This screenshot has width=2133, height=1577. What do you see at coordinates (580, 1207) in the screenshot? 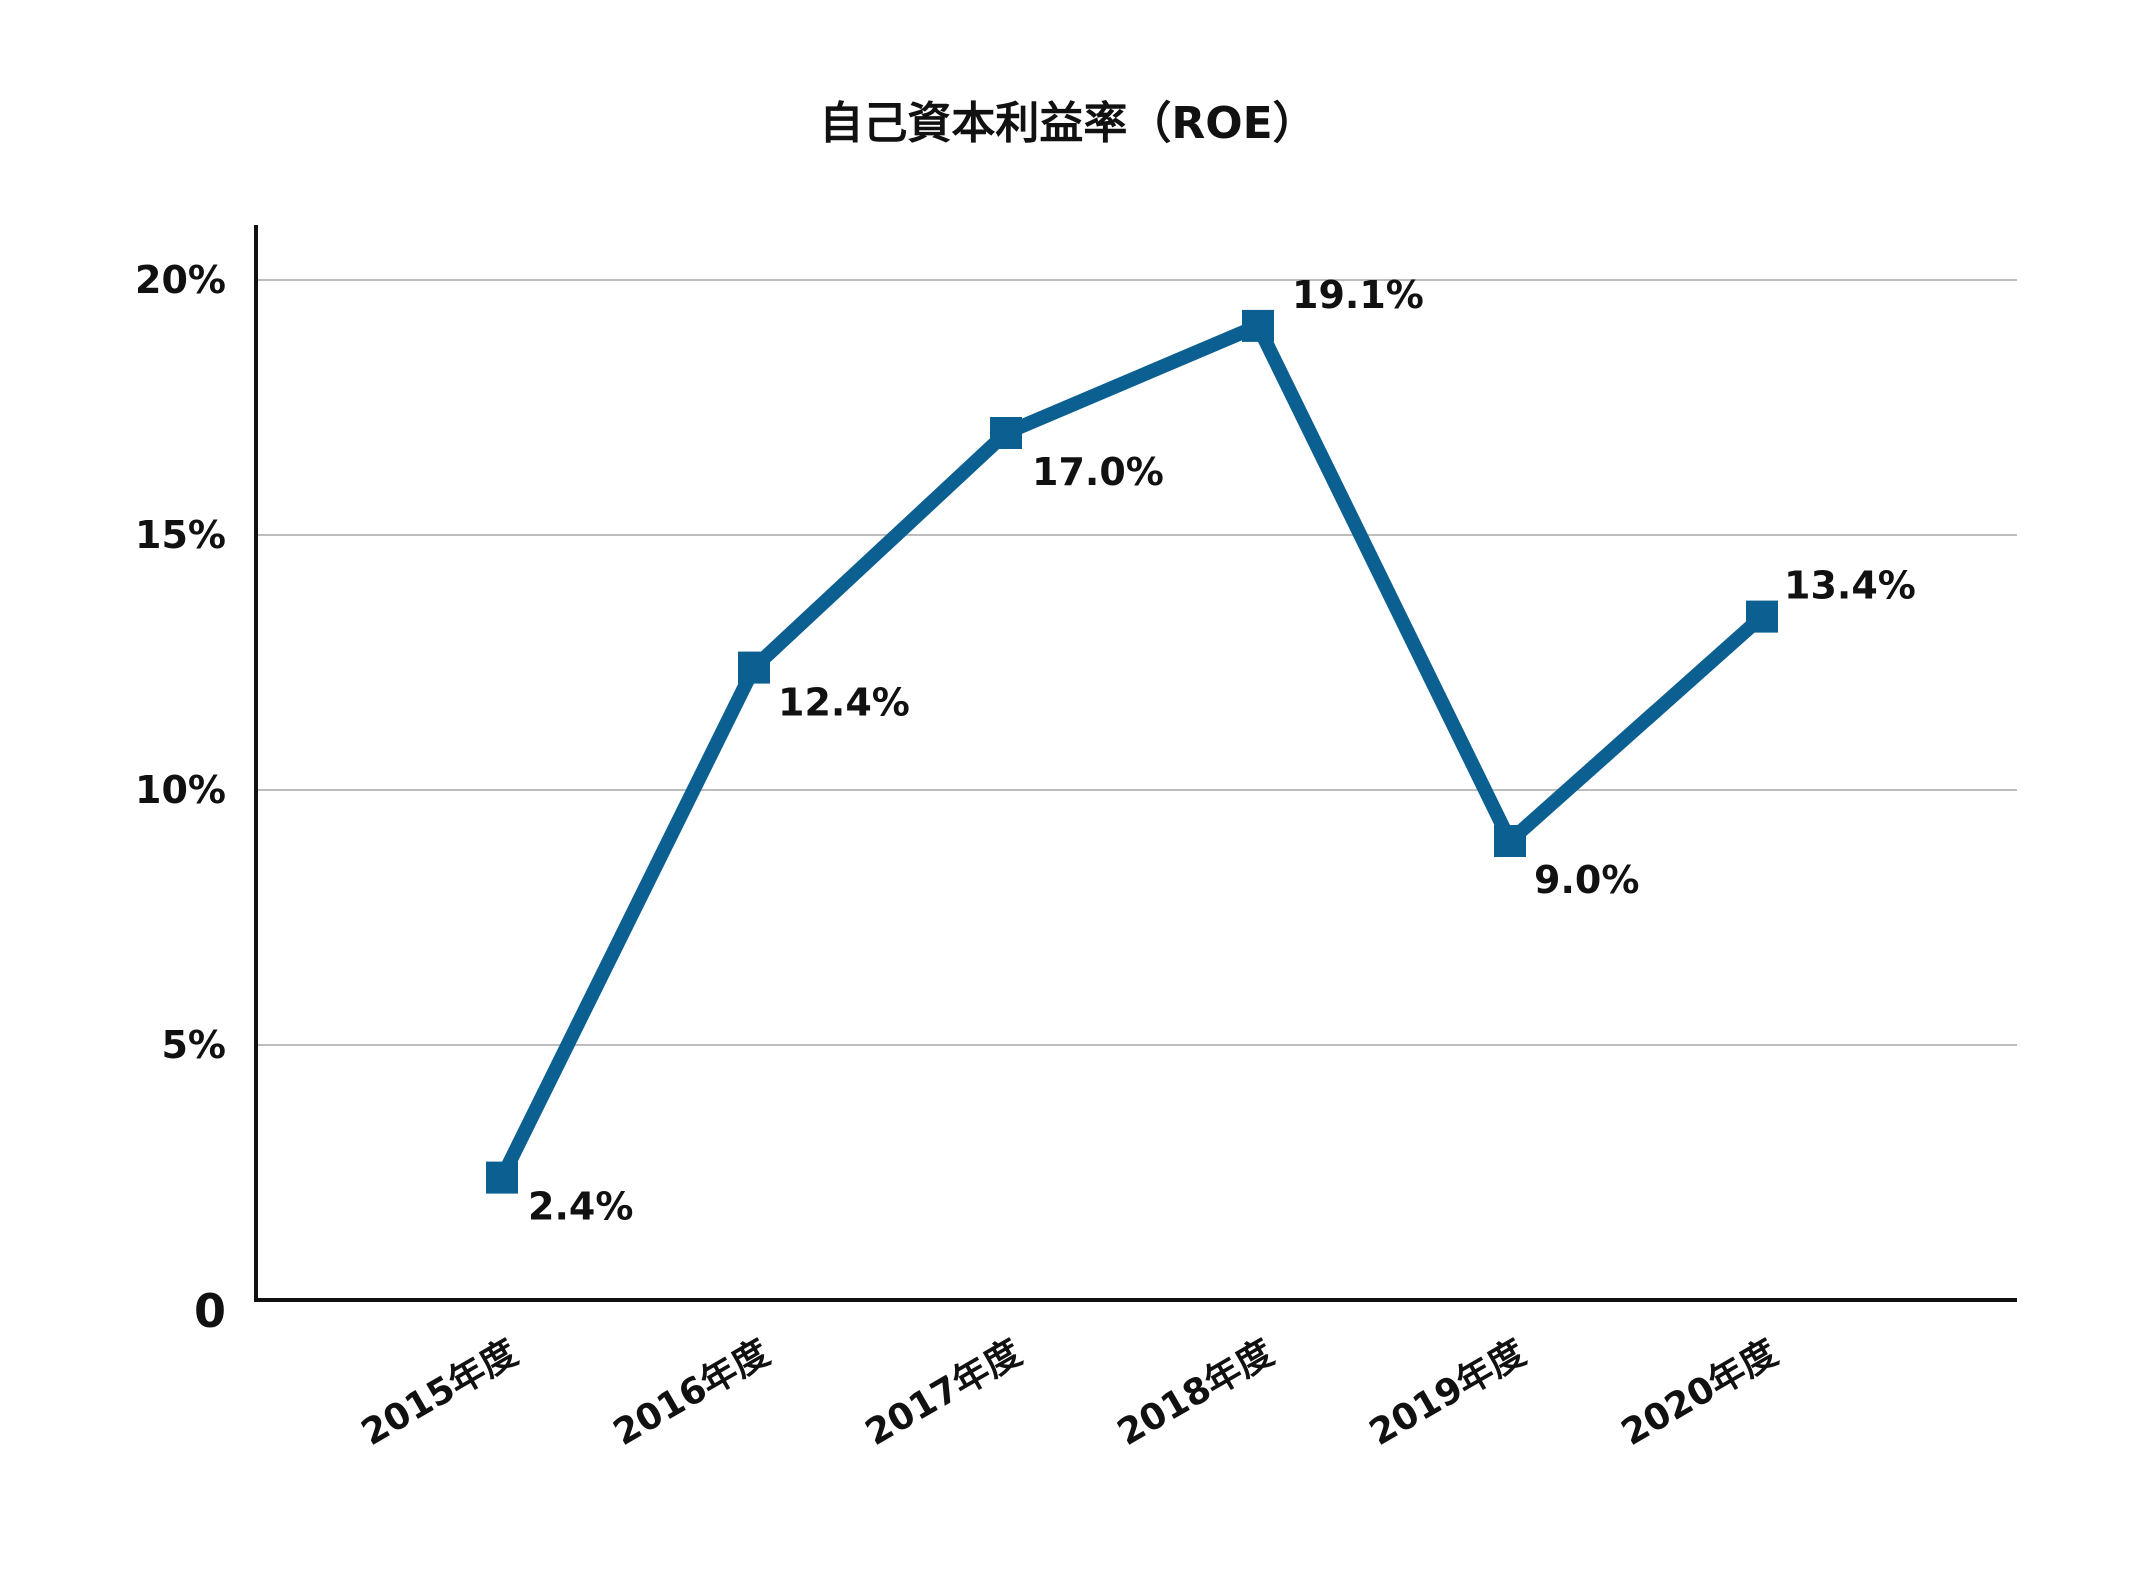
I see `data-label: 2.4%` at bounding box center [580, 1207].